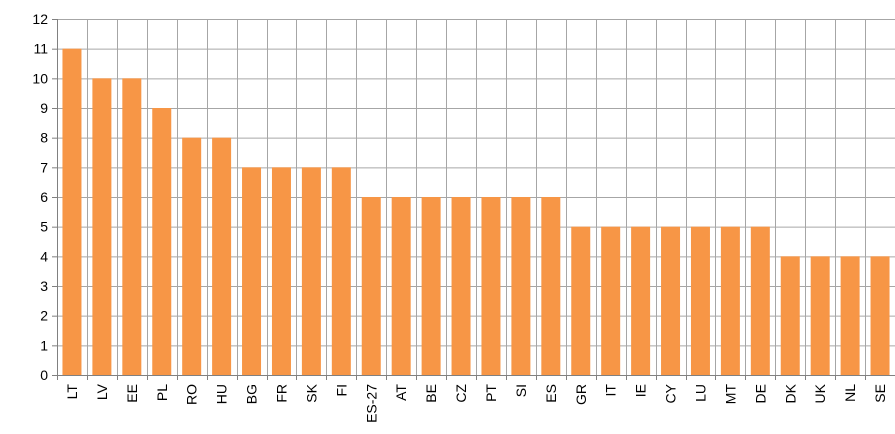 This screenshot has width=895, height=434. What do you see at coordinates (551, 393) in the screenshot?
I see `x-tick-label: ES` at bounding box center [551, 393].